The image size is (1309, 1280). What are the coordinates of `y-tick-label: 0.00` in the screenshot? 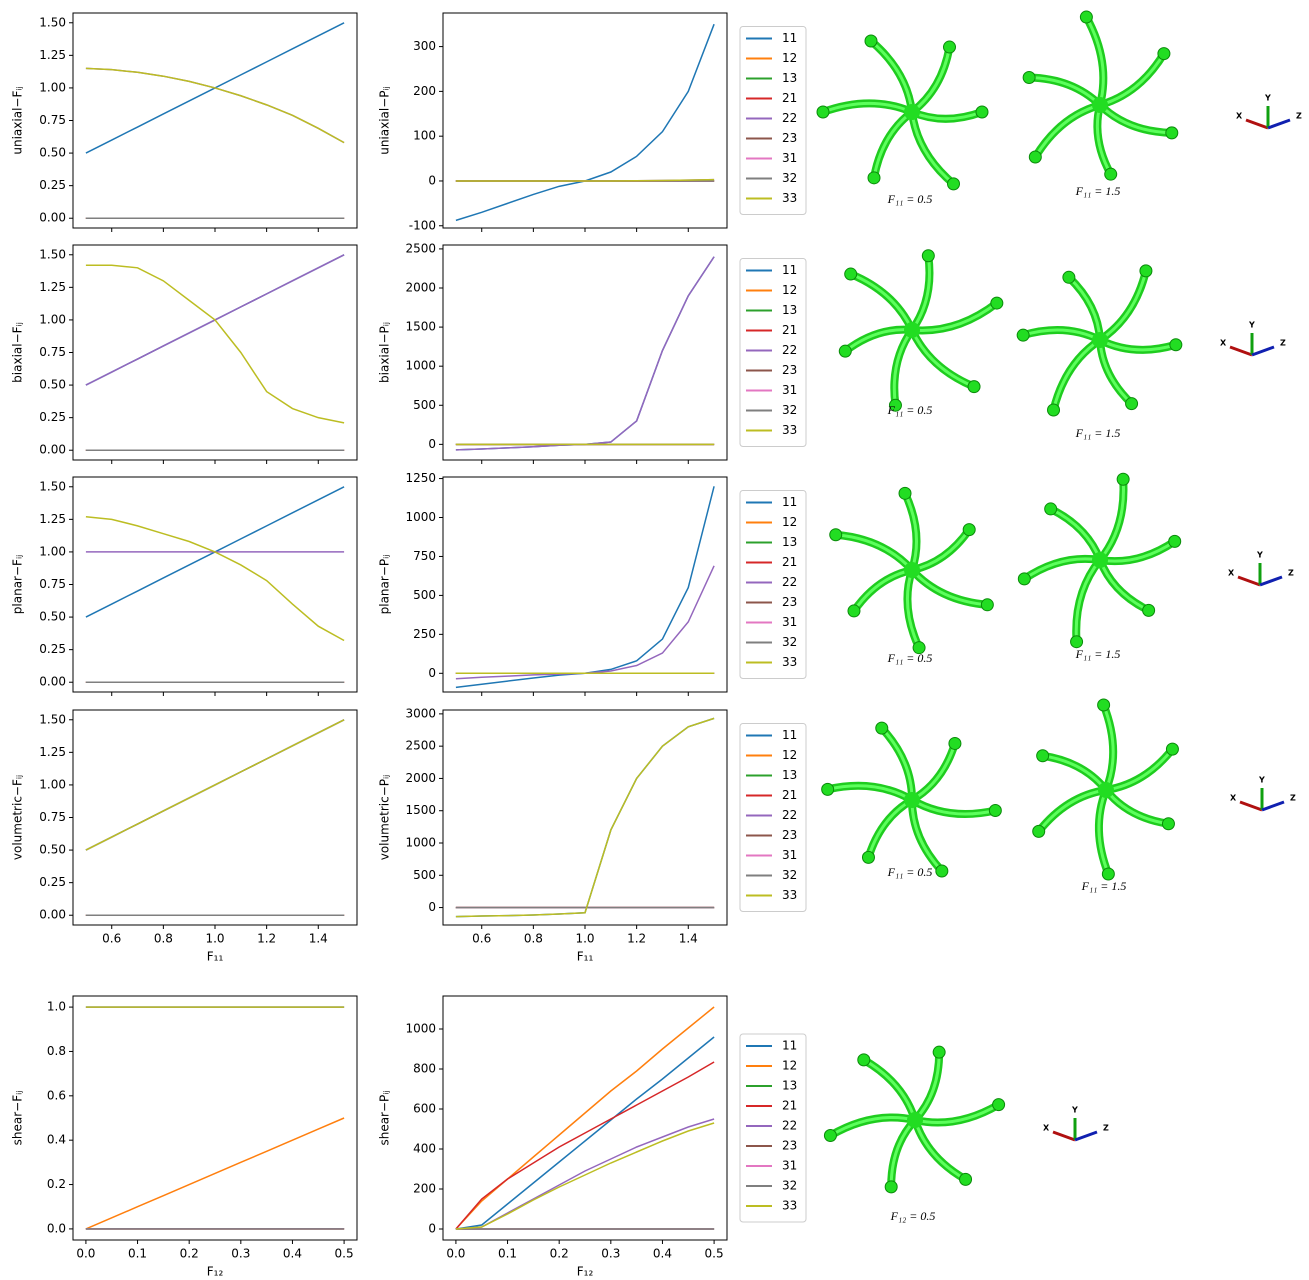 It's located at (52, 218).